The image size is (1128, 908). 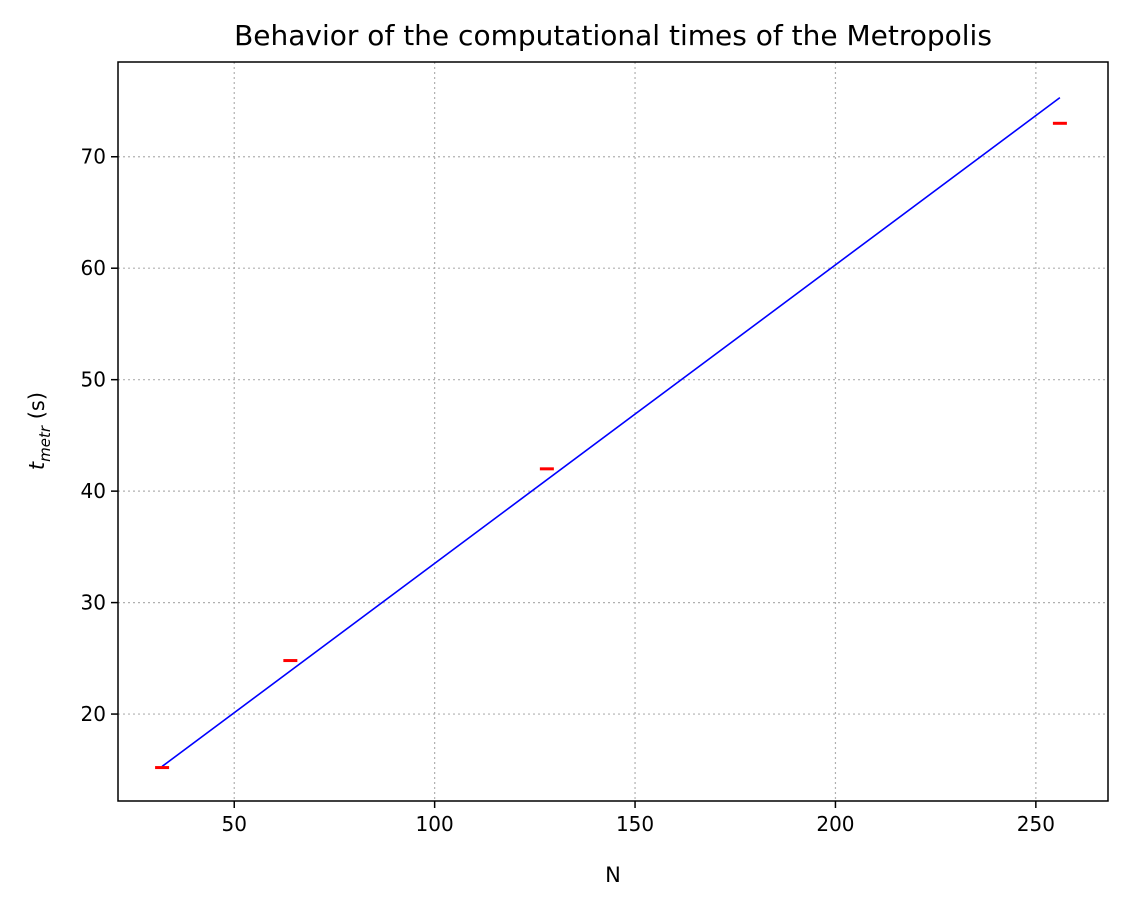 What do you see at coordinates (37, 465) in the screenshot?
I see `y-axis-label-base: t` at bounding box center [37, 465].